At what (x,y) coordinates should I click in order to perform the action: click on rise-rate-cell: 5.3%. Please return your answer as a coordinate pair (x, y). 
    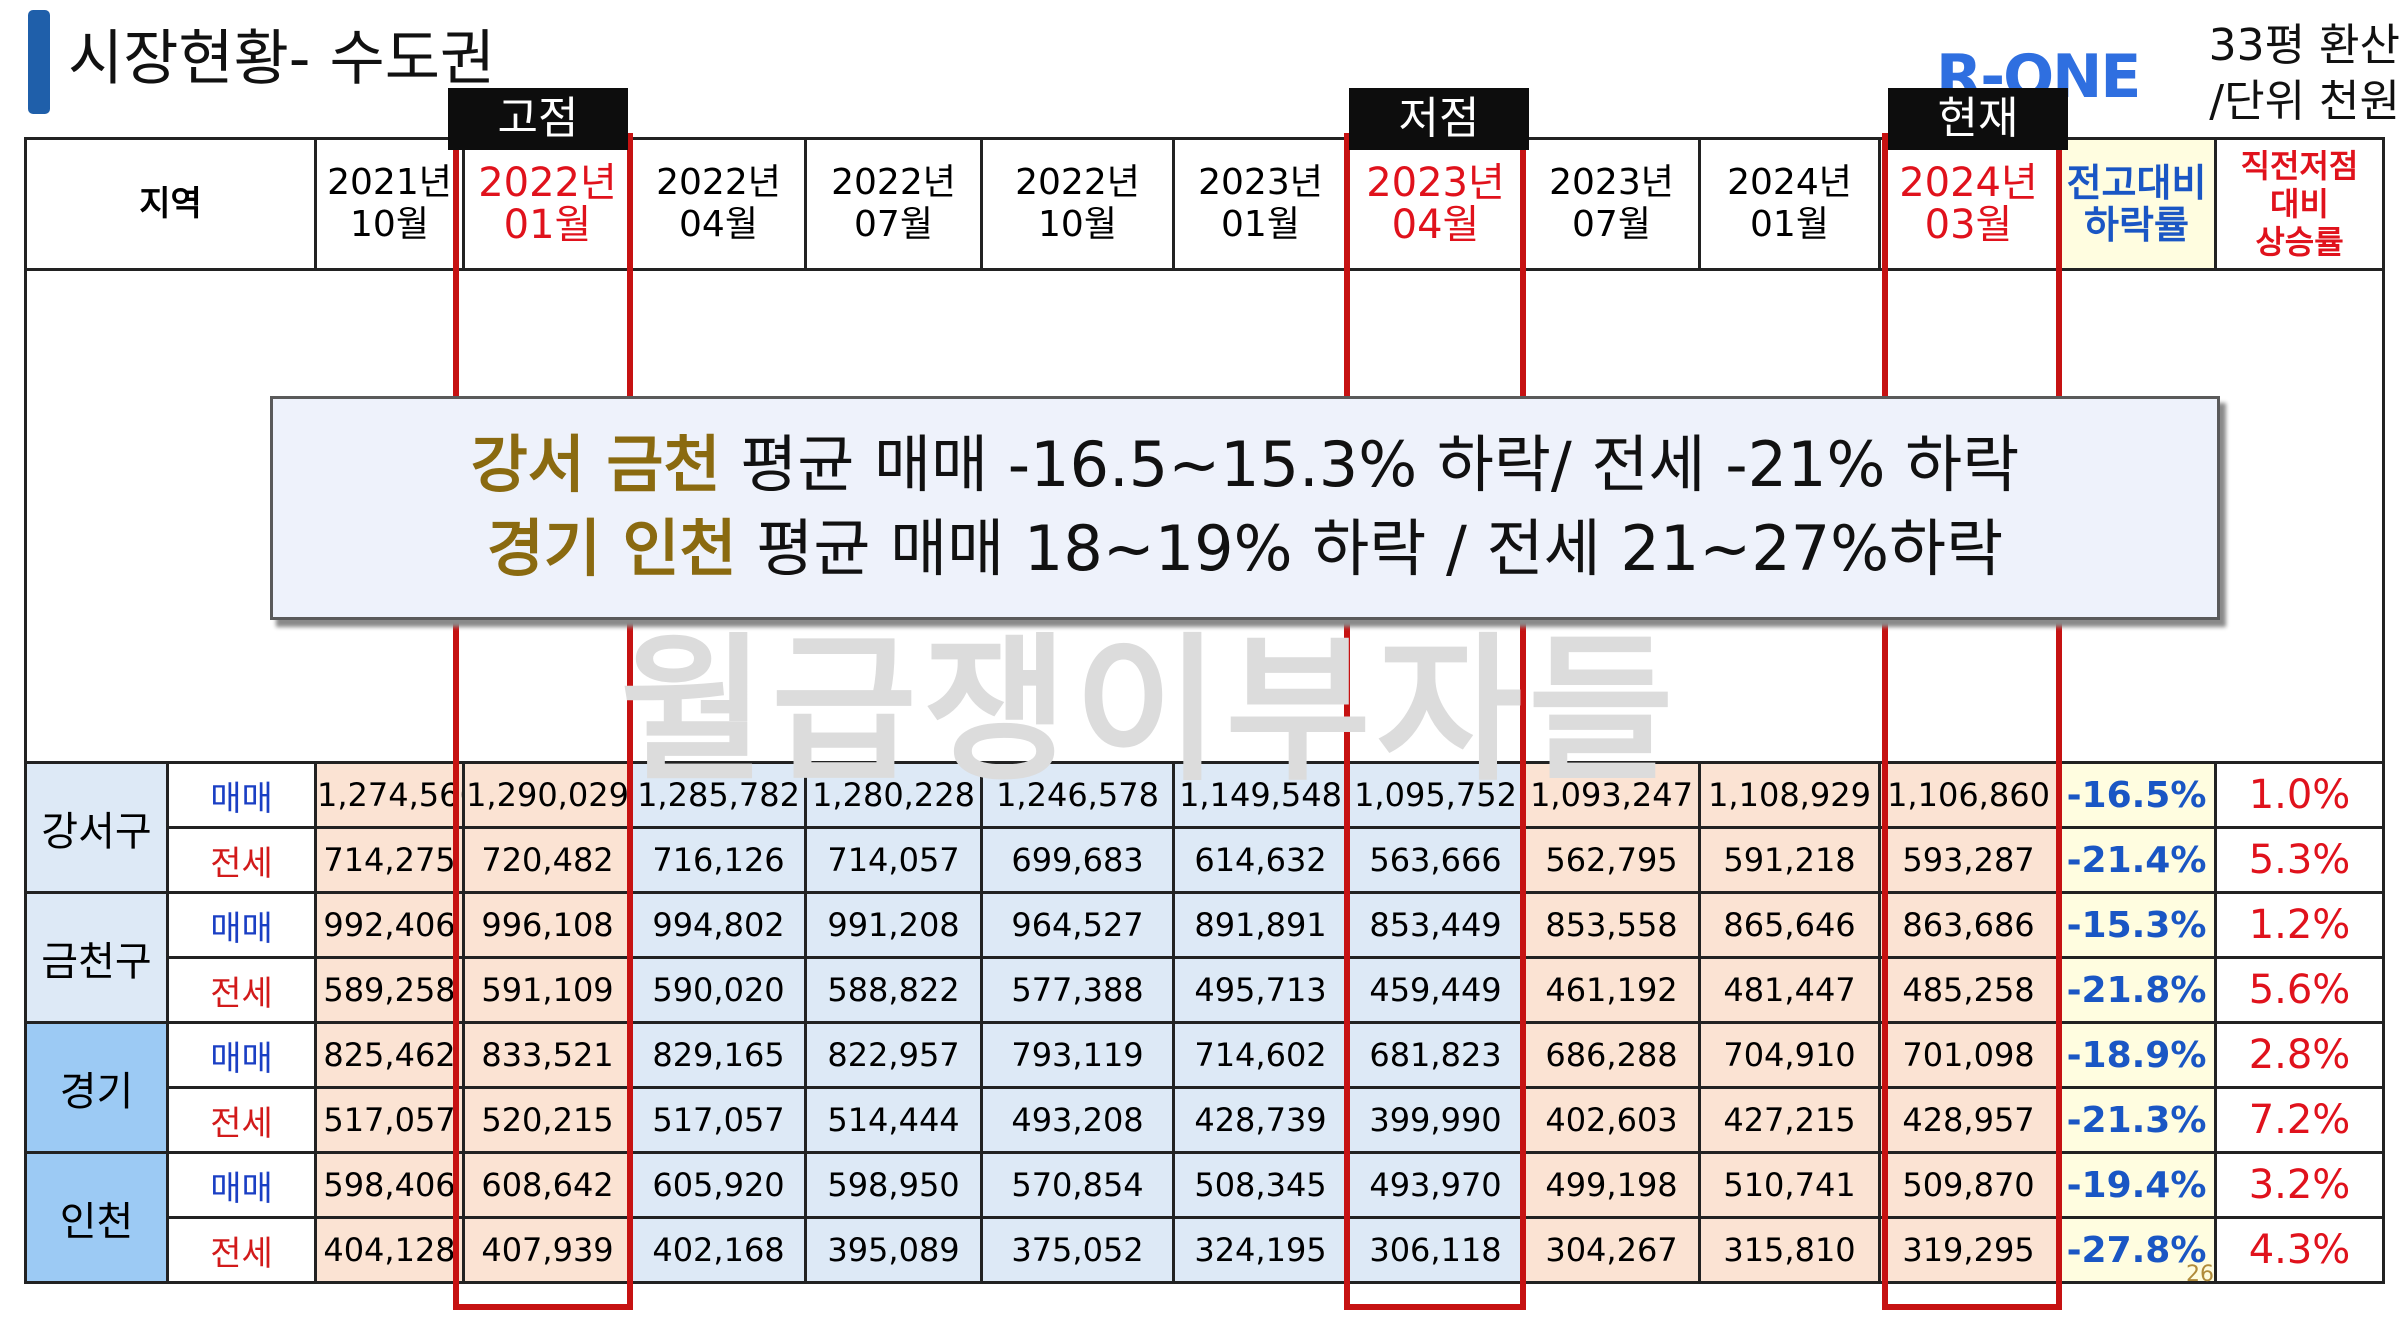
    Looking at the image, I should click on (2299, 860).